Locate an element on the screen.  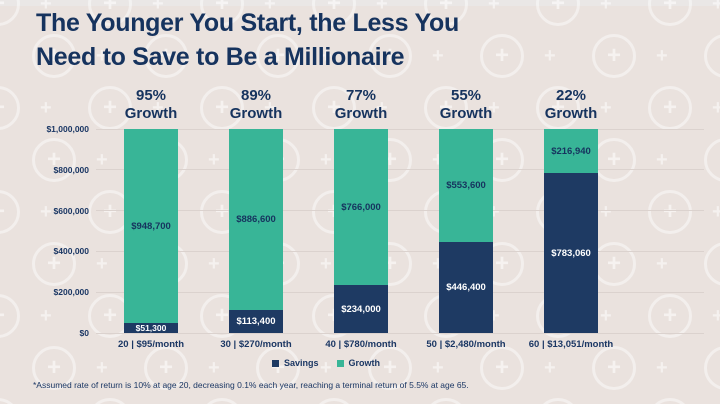
savings-value-label: $113,400 is located at coordinates (256, 321).